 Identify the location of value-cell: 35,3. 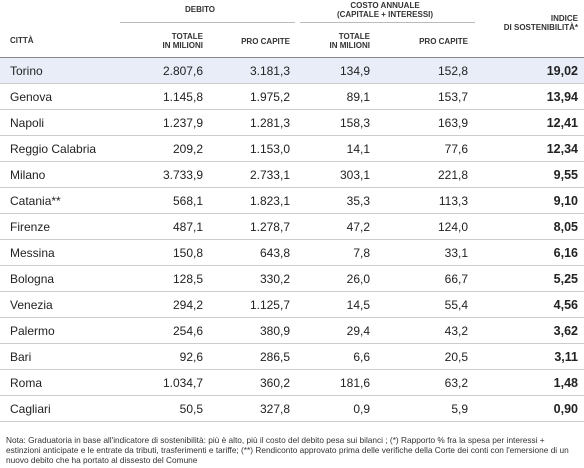
(358, 201).